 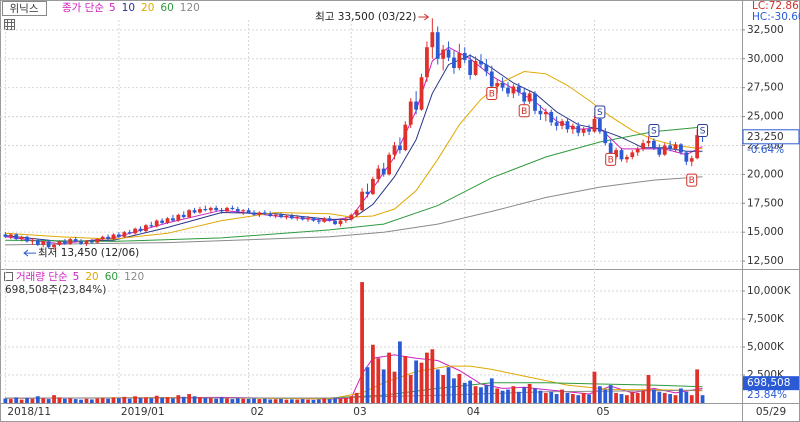 I want to click on stock-name-box, so click(x=24, y=8).